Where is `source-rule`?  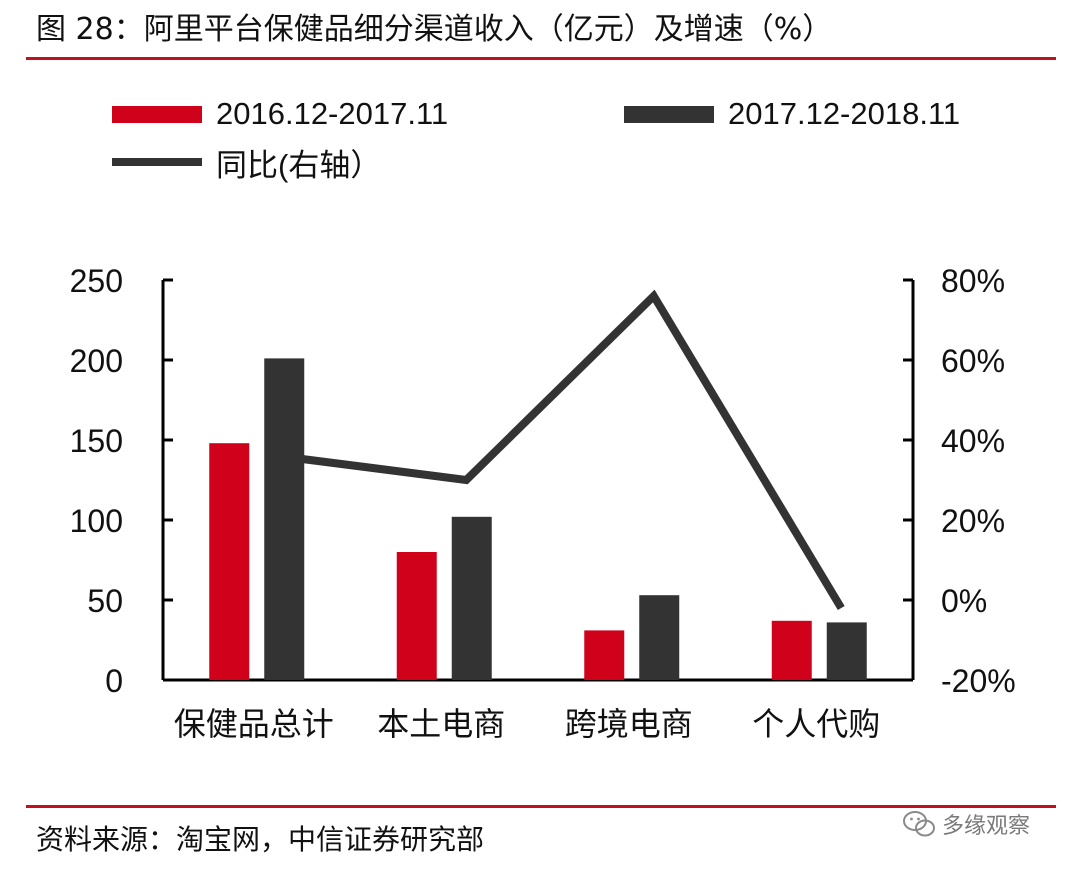
source-rule is located at coordinates (541, 806).